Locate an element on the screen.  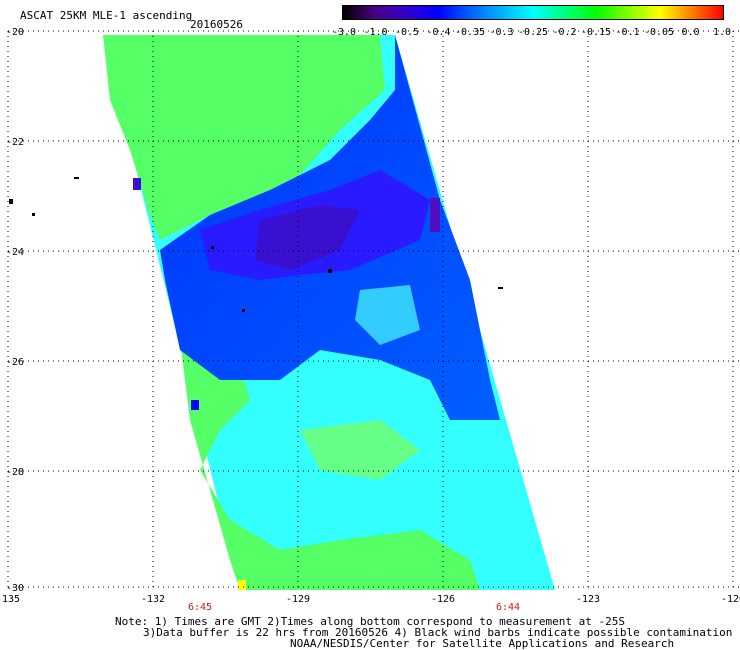
swath-violet is located at coordinates (307, 237).